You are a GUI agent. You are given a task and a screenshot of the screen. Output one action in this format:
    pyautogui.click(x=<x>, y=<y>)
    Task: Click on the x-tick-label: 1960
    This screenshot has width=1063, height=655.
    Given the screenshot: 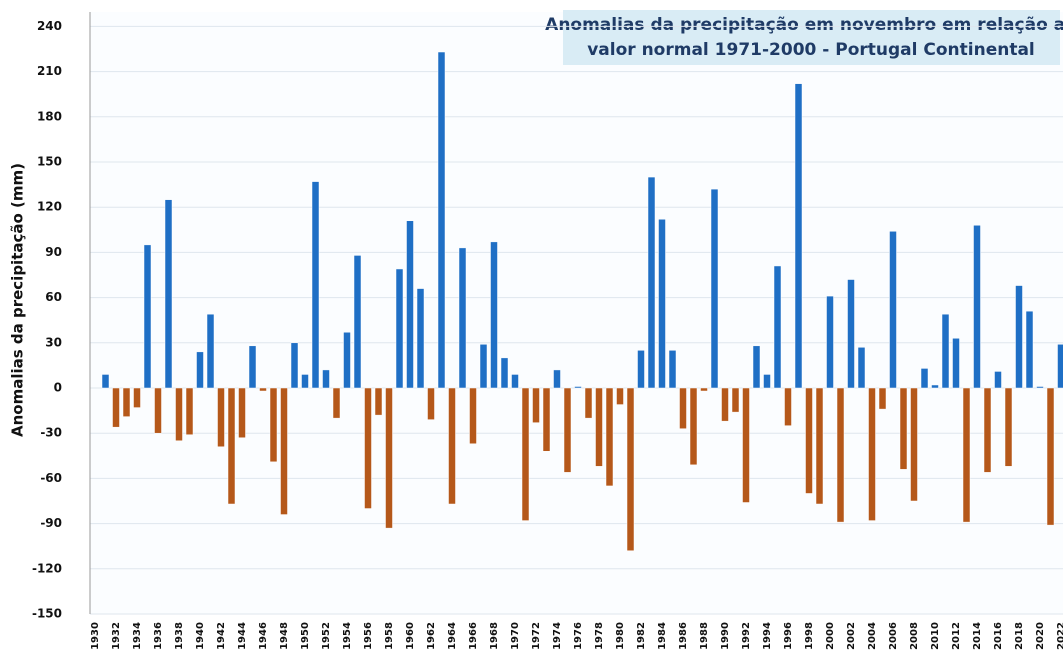 What is the action you would take?
    pyautogui.click(x=410, y=636)
    